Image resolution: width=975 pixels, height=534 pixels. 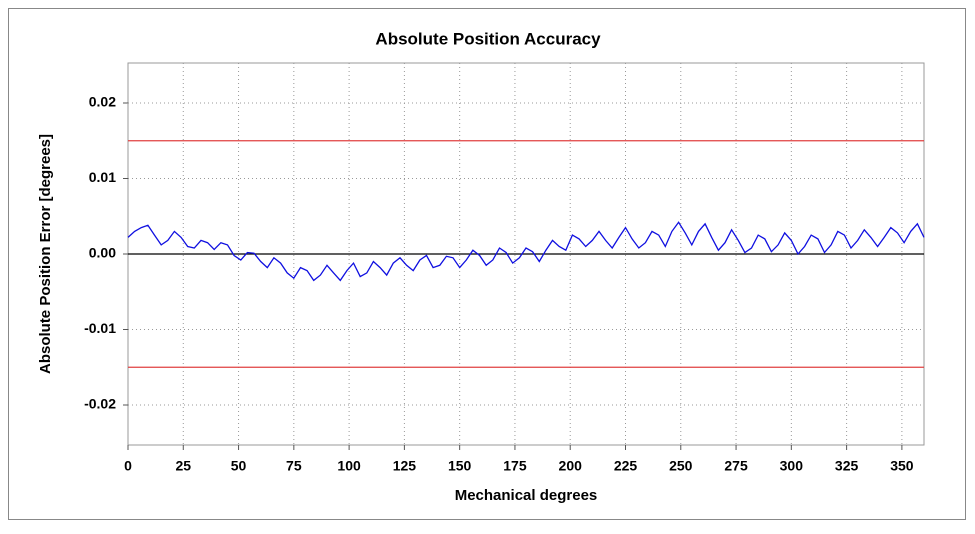 What do you see at coordinates (736, 466) in the screenshot?
I see `x-tick-label: 275` at bounding box center [736, 466].